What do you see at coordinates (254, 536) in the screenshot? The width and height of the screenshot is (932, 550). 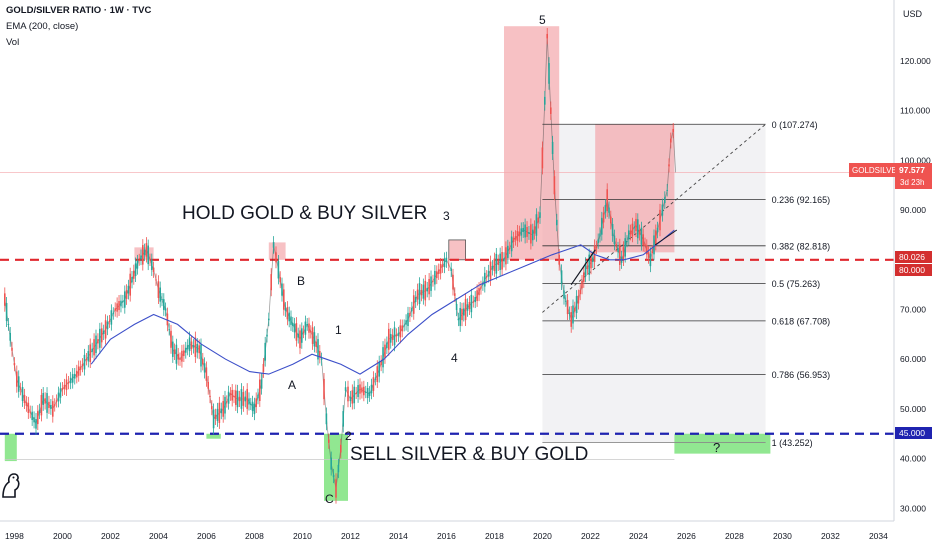 I see `time-tick-2008: 2008` at bounding box center [254, 536].